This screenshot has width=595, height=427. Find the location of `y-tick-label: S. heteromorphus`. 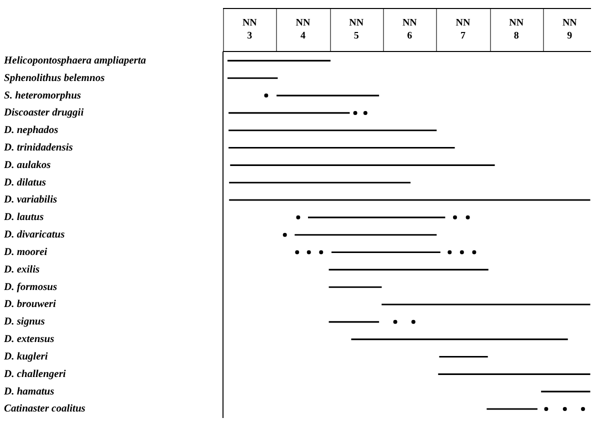

y-tick-label: S. heteromorphus is located at coordinates (43, 96).